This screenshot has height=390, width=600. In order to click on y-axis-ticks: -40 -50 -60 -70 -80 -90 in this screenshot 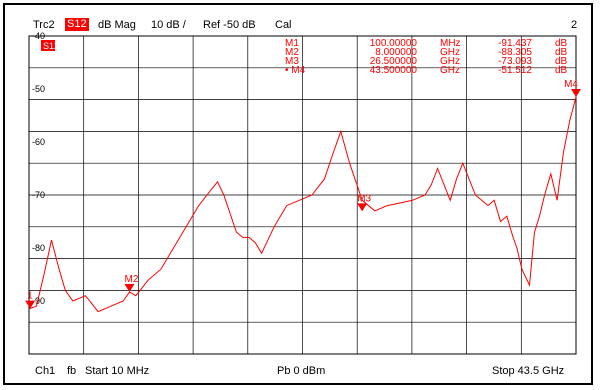, I will do `click(38, 168)`.